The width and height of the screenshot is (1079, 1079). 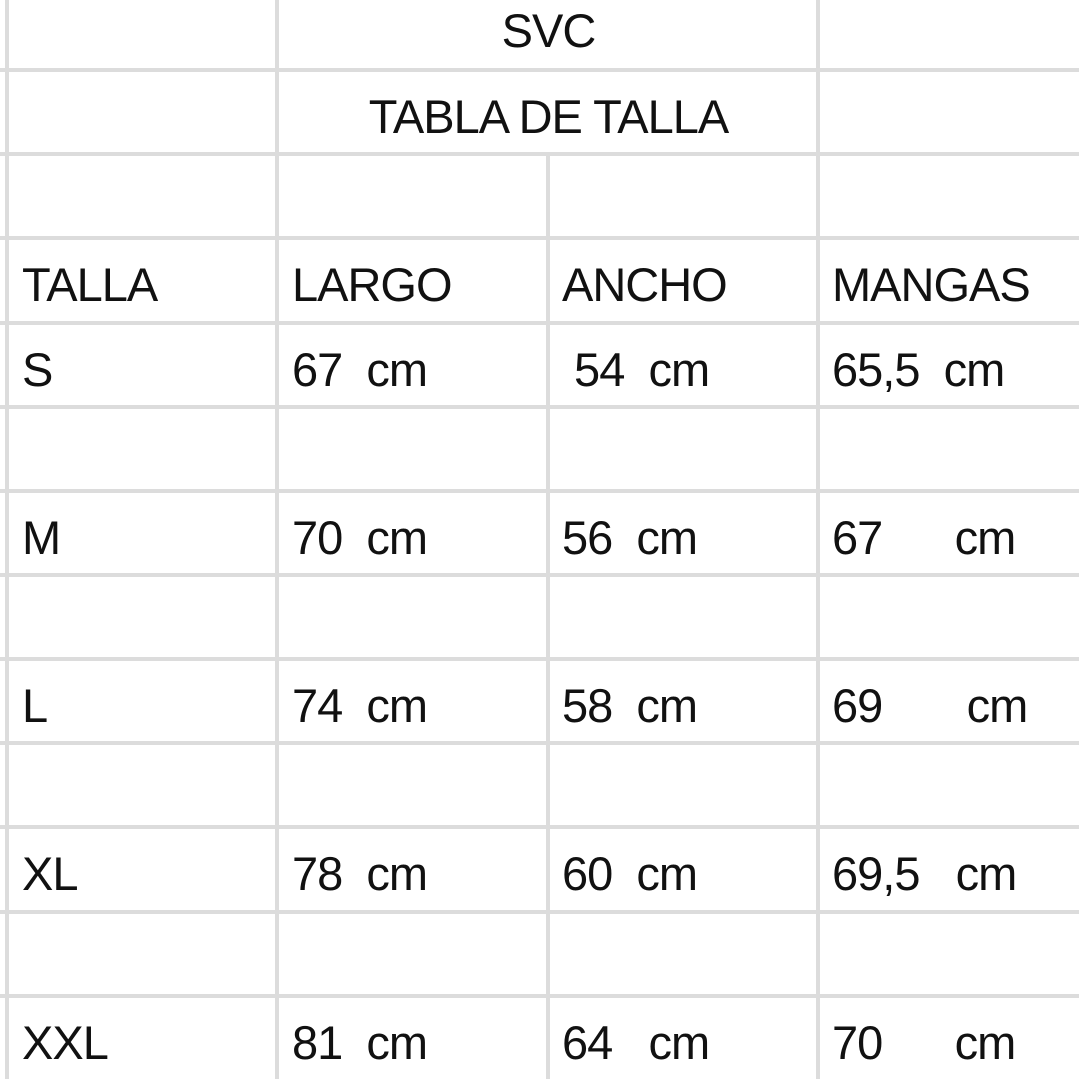 I want to click on header-cell: MANGAS, so click(x=931, y=284).